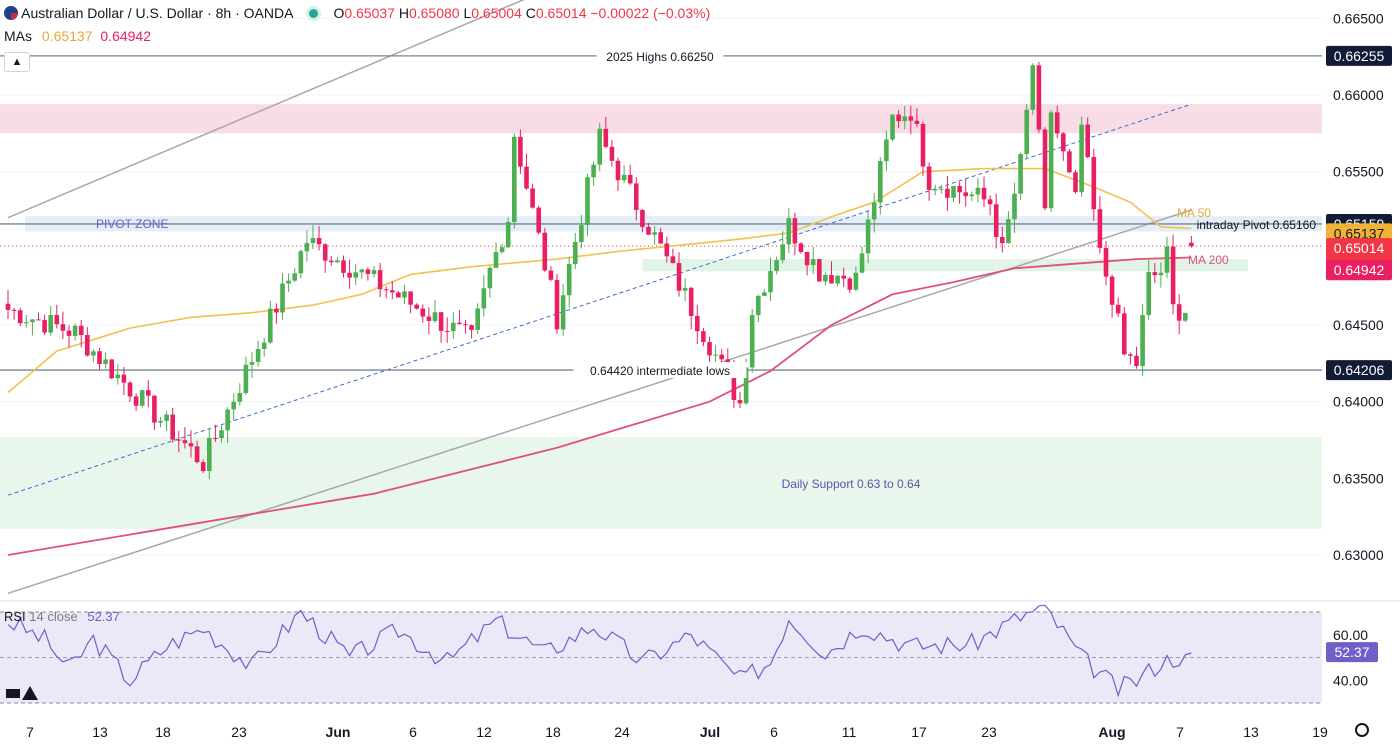  Describe the element at coordinates (1359, 370) in the screenshot. I see `tag-intermediate-lows-text: 0.64206` at that location.